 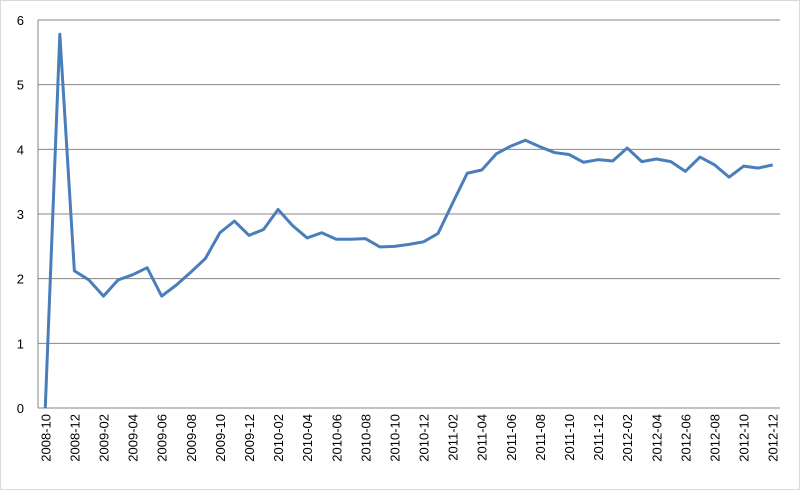 I want to click on x-tick-label: 2009-04, so click(x=133, y=438).